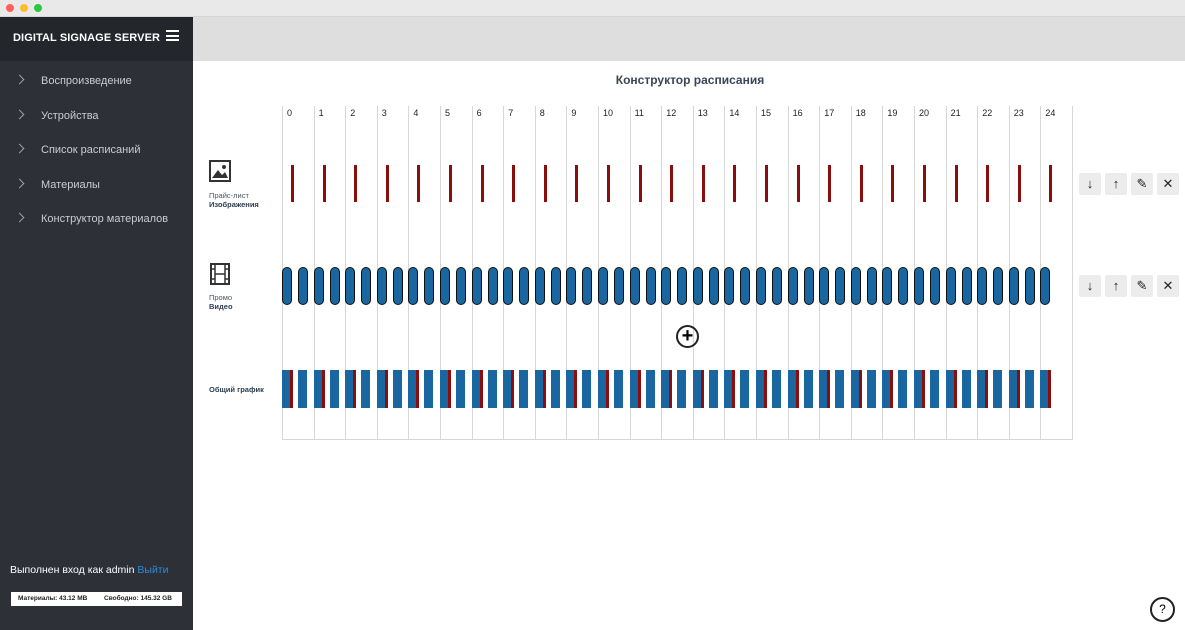 The width and height of the screenshot is (1185, 630). Describe the element at coordinates (687, 336) in the screenshot. I see `add-circle-icon: +` at that location.